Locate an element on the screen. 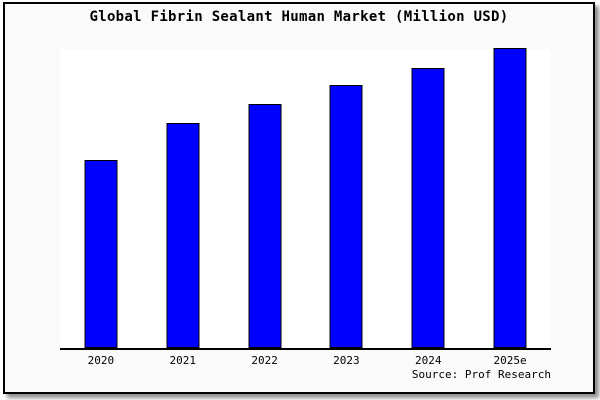 Image resolution: width=600 pixels, height=400 pixels. x-axis-labels: 2020 2021 2022 2023 2024 2025e is located at coordinates (305, 361).